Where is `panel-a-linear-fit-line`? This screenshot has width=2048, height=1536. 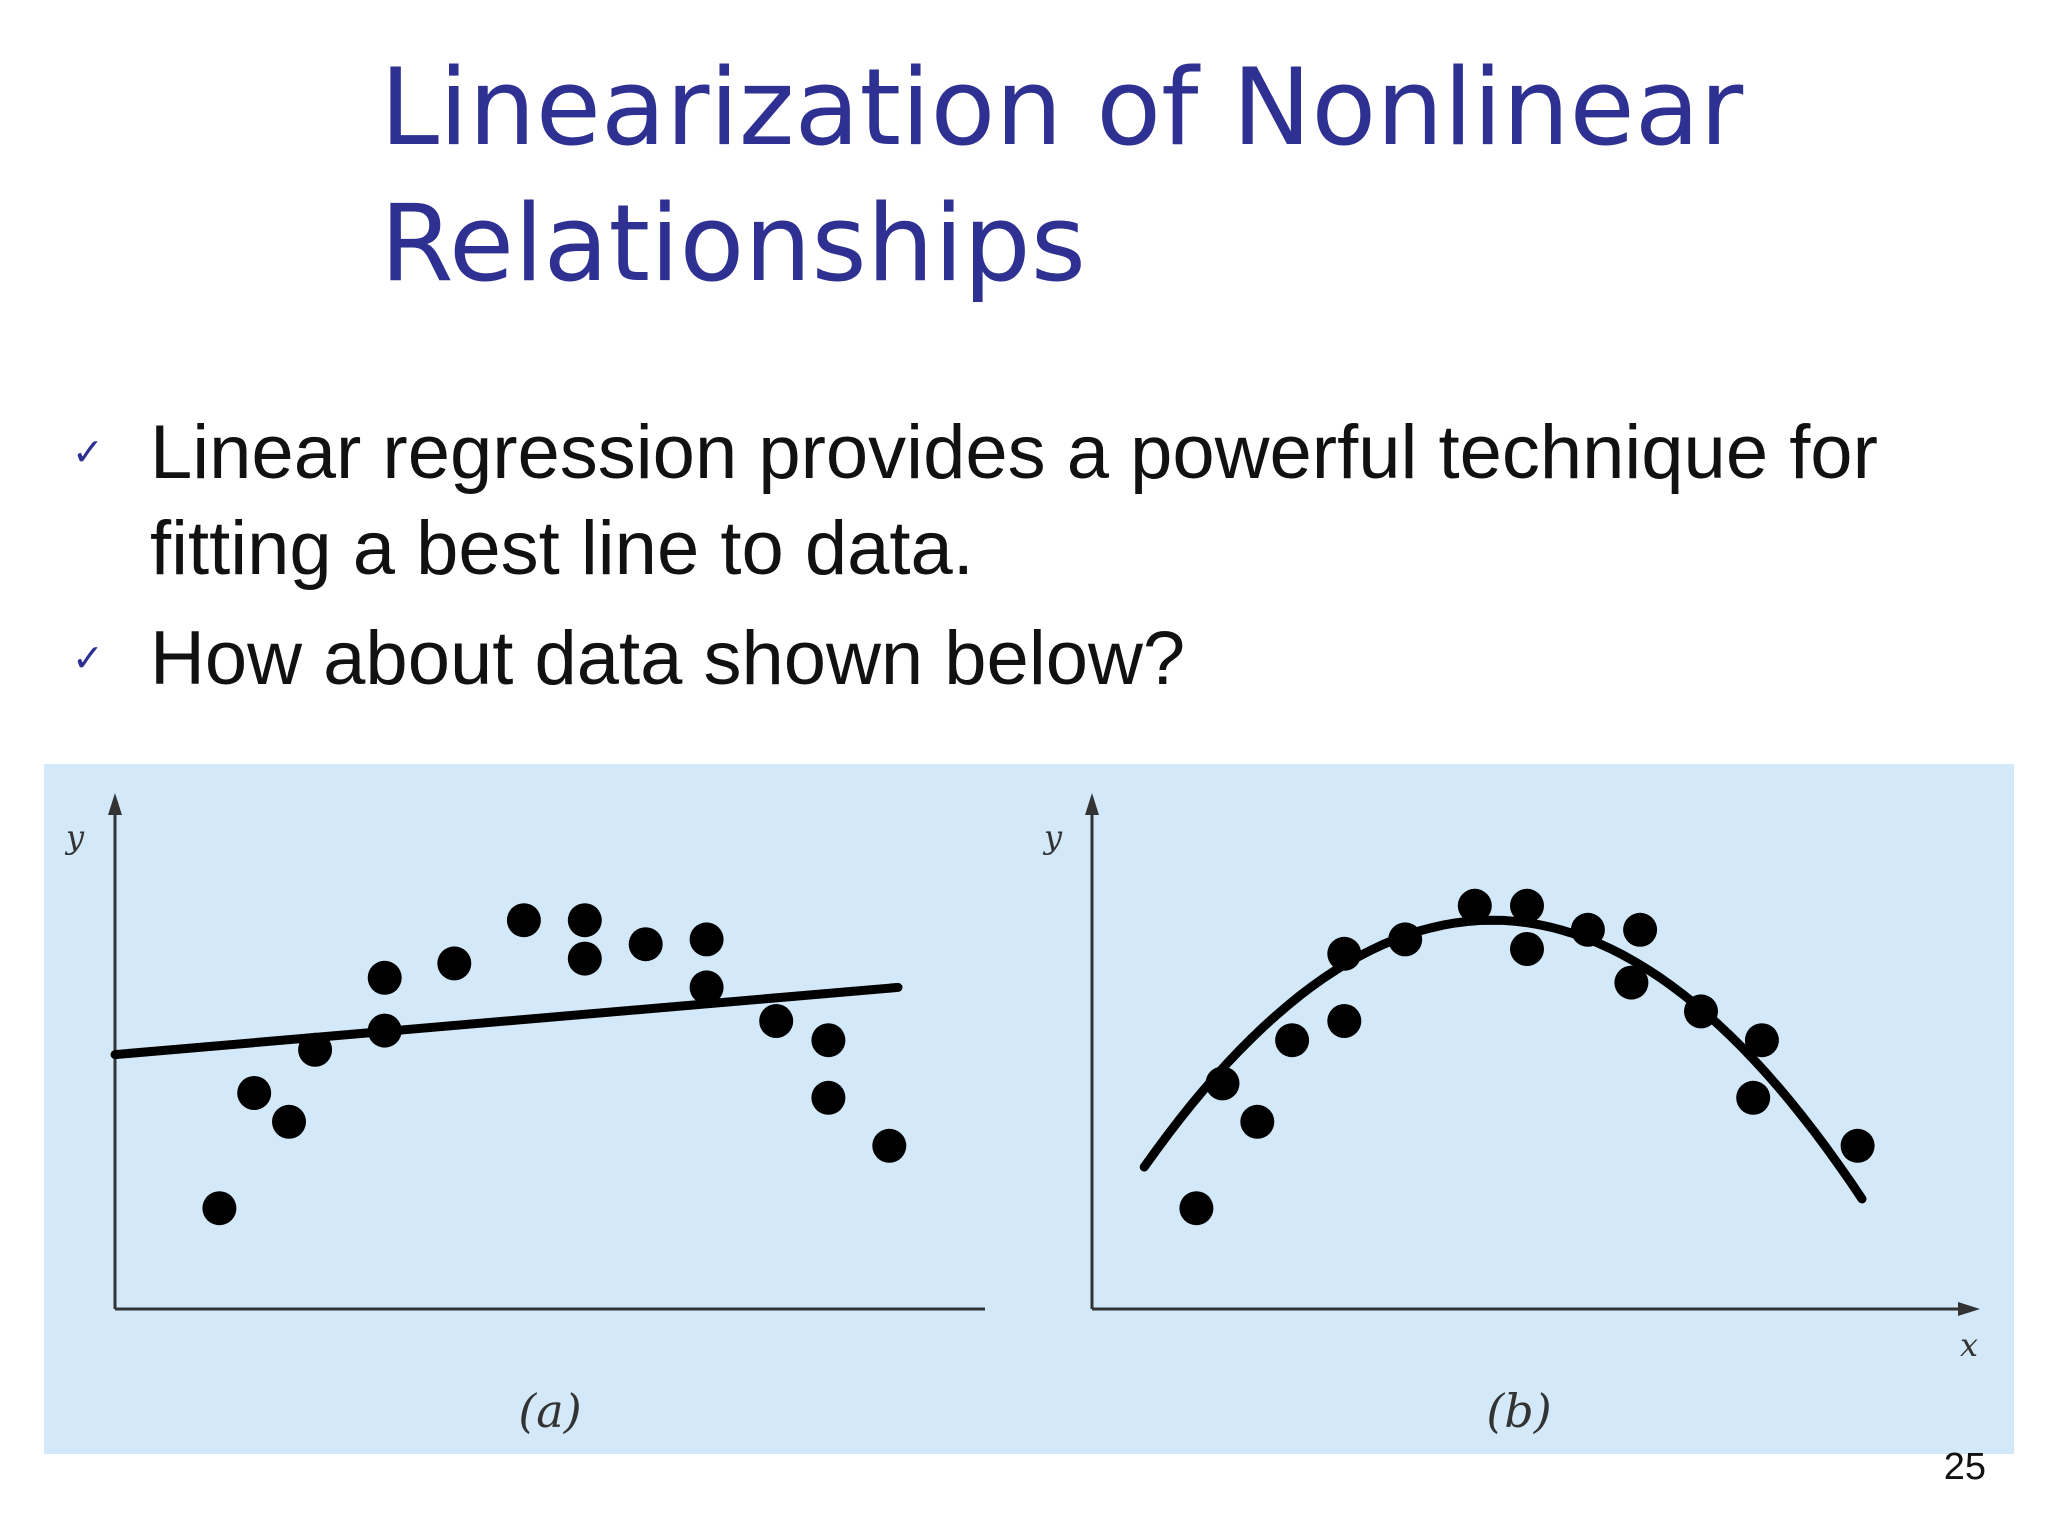 panel-a-linear-fit-line is located at coordinates (506, 1021).